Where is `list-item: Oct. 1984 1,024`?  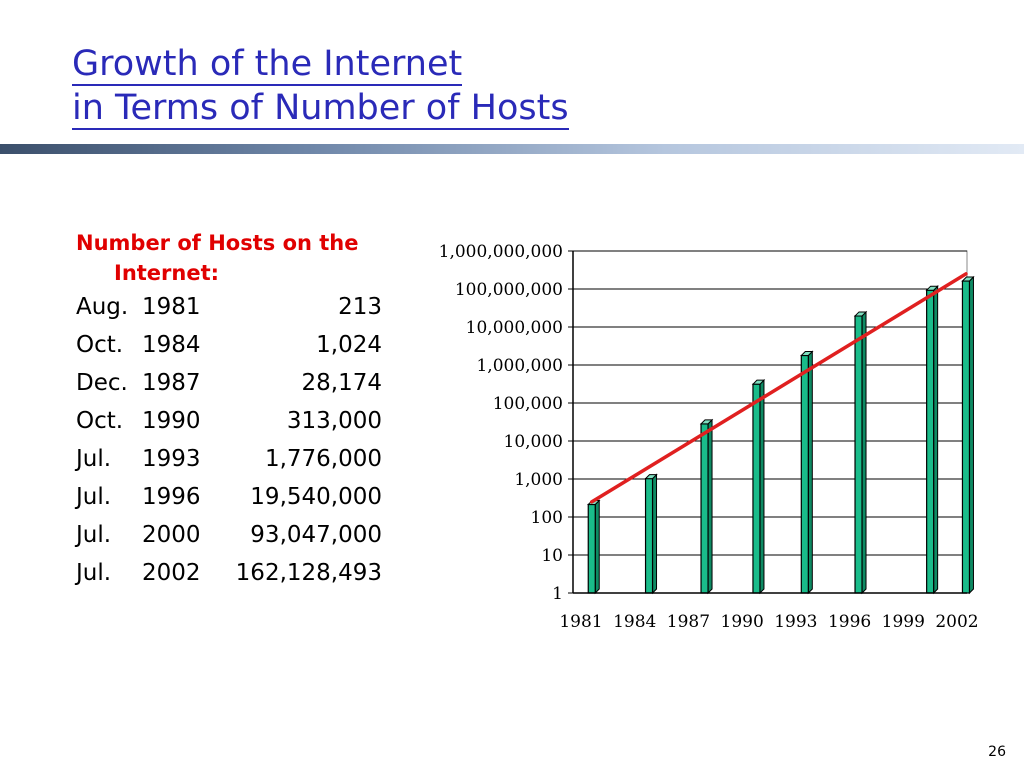 list-item: Oct. 1984 1,024 is located at coordinates (246, 345).